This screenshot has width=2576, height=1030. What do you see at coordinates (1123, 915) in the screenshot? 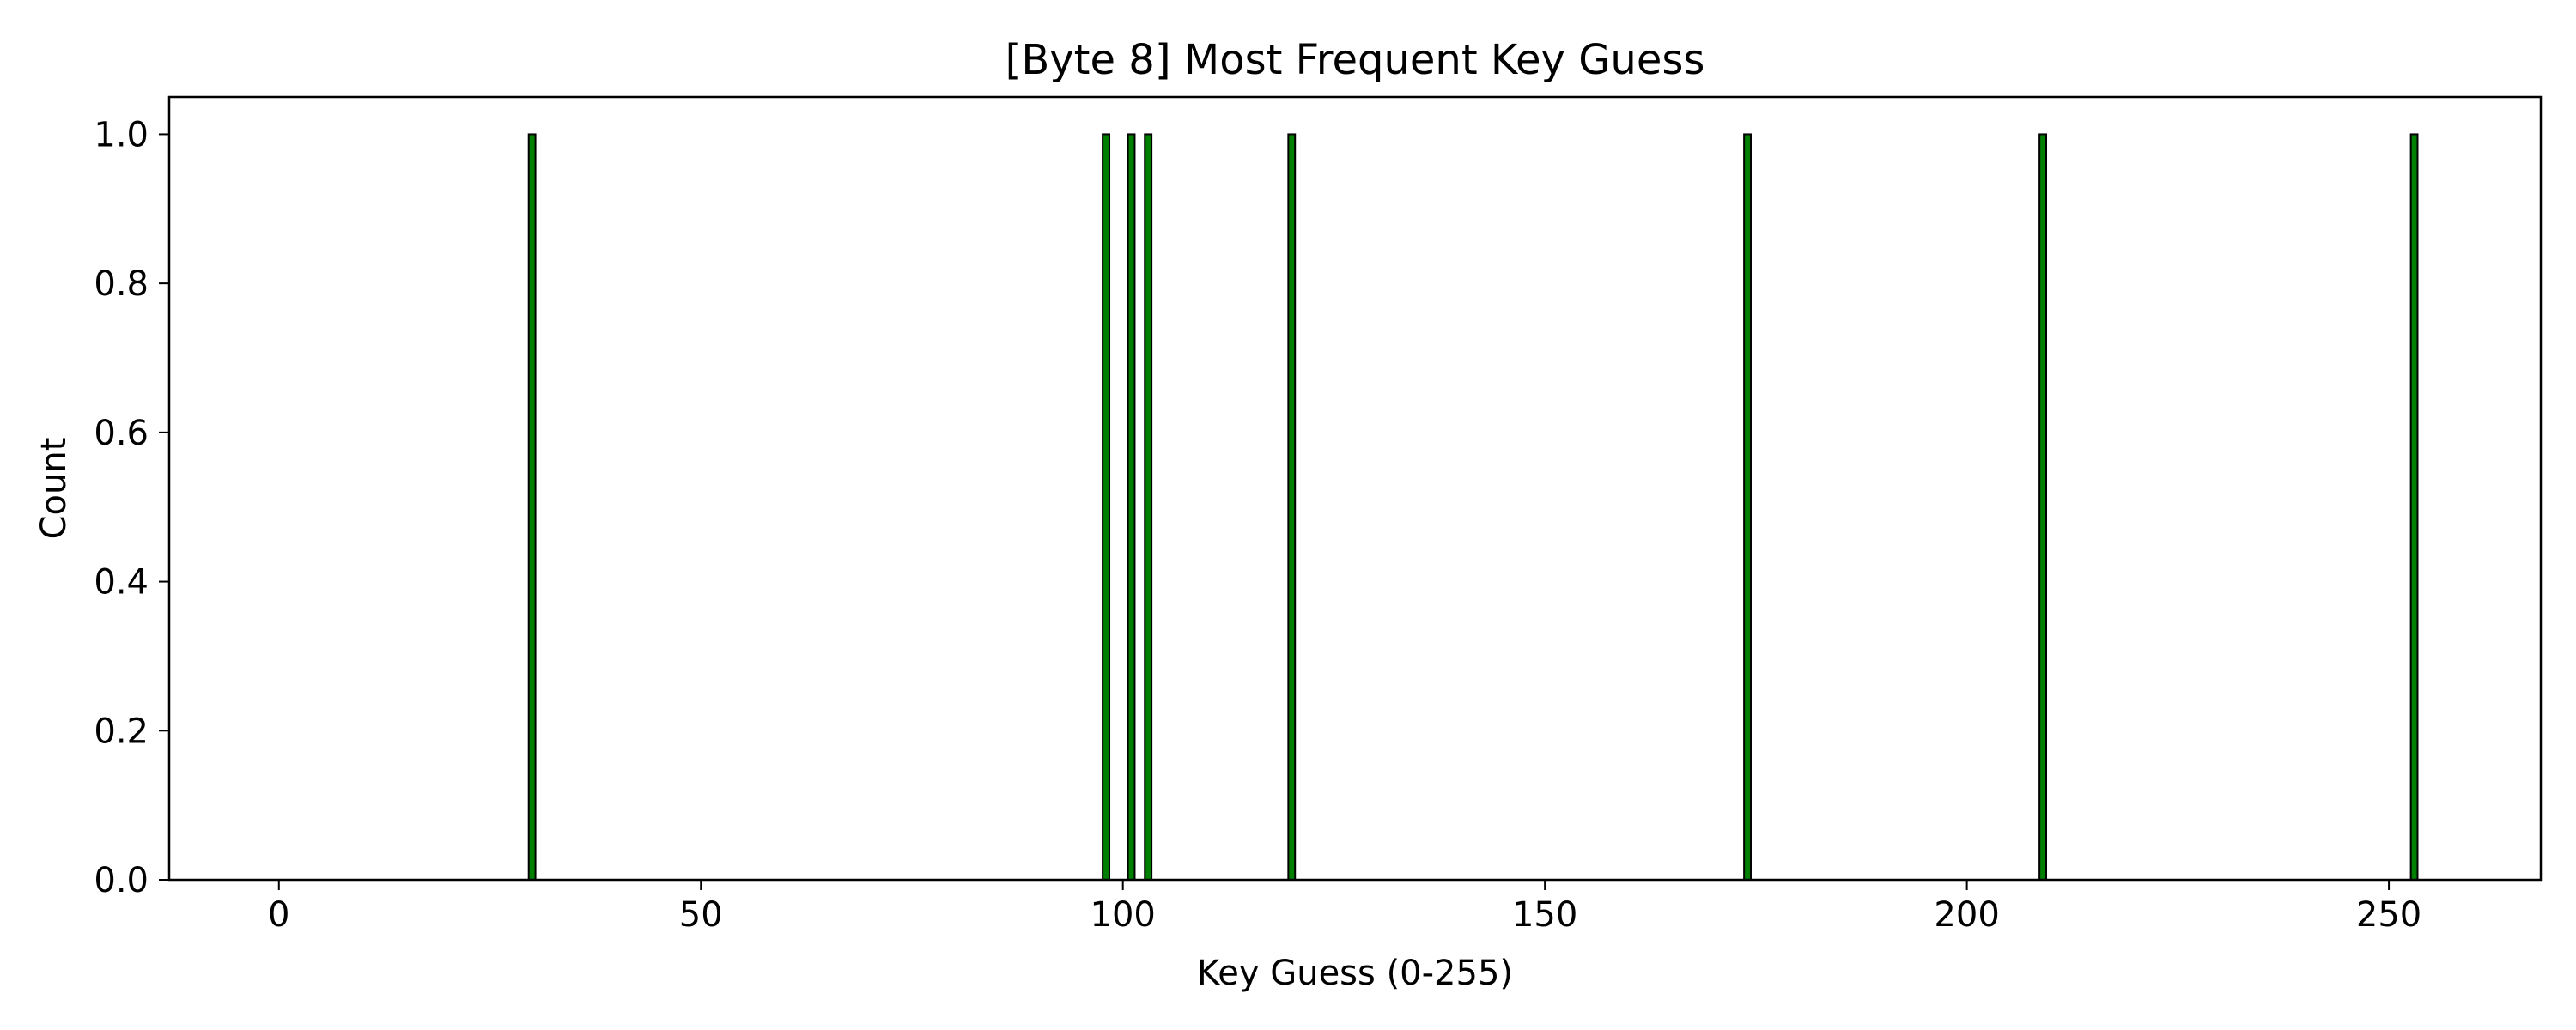
I see `x-tick-label: 100` at bounding box center [1123, 915].